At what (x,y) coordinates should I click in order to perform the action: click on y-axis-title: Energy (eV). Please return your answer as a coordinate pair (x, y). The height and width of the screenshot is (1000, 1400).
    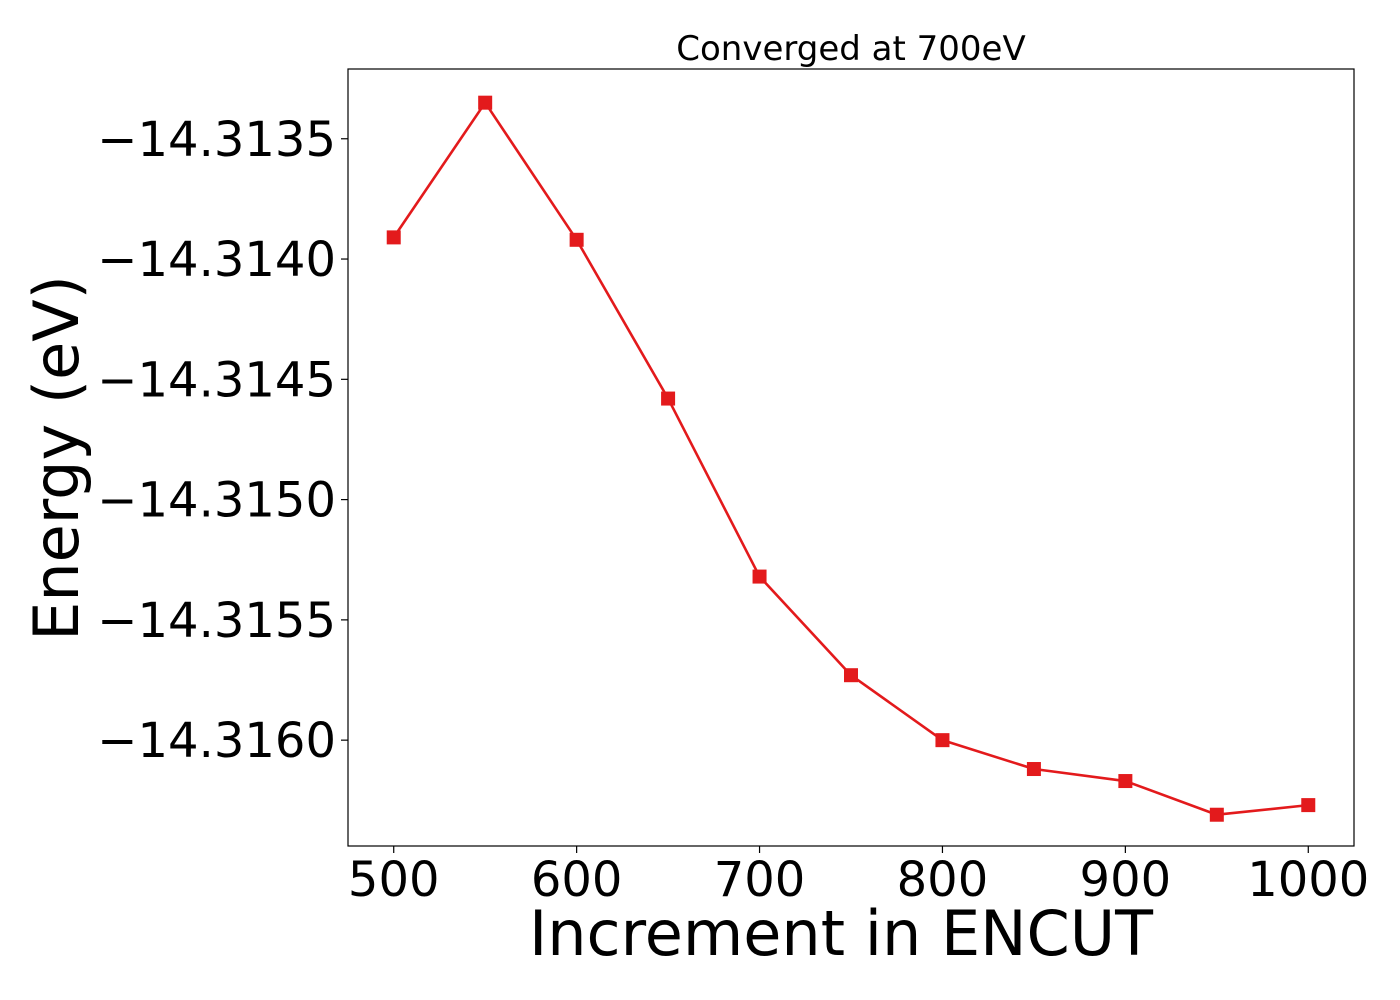
    Looking at the image, I should click on (56, 458).